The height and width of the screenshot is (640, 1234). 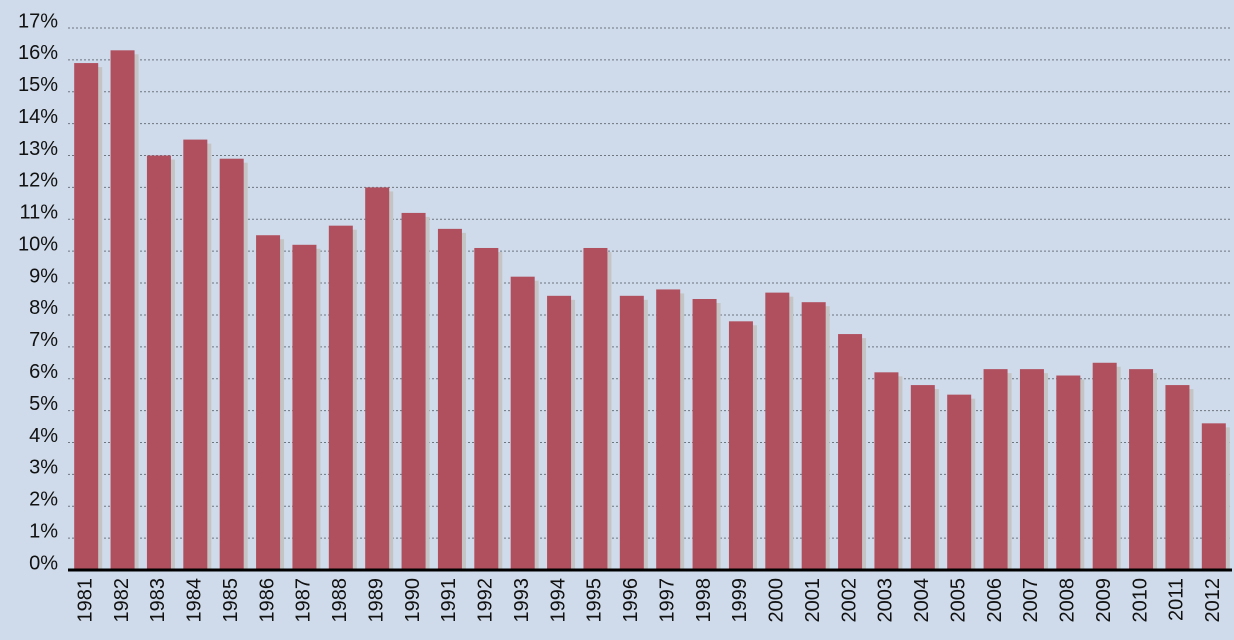 I want to click on x-tick-label: 2000, so click(x=777, y=600).